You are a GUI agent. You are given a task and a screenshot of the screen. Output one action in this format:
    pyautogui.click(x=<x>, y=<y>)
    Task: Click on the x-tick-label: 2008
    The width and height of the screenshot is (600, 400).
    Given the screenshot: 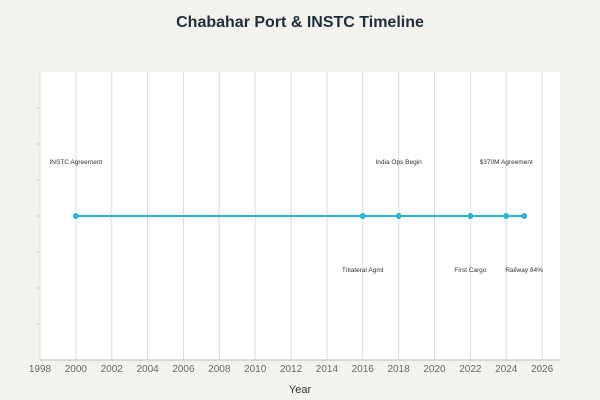 What is the action you would take?
    pyautogui.click(x=219, y=369)
    